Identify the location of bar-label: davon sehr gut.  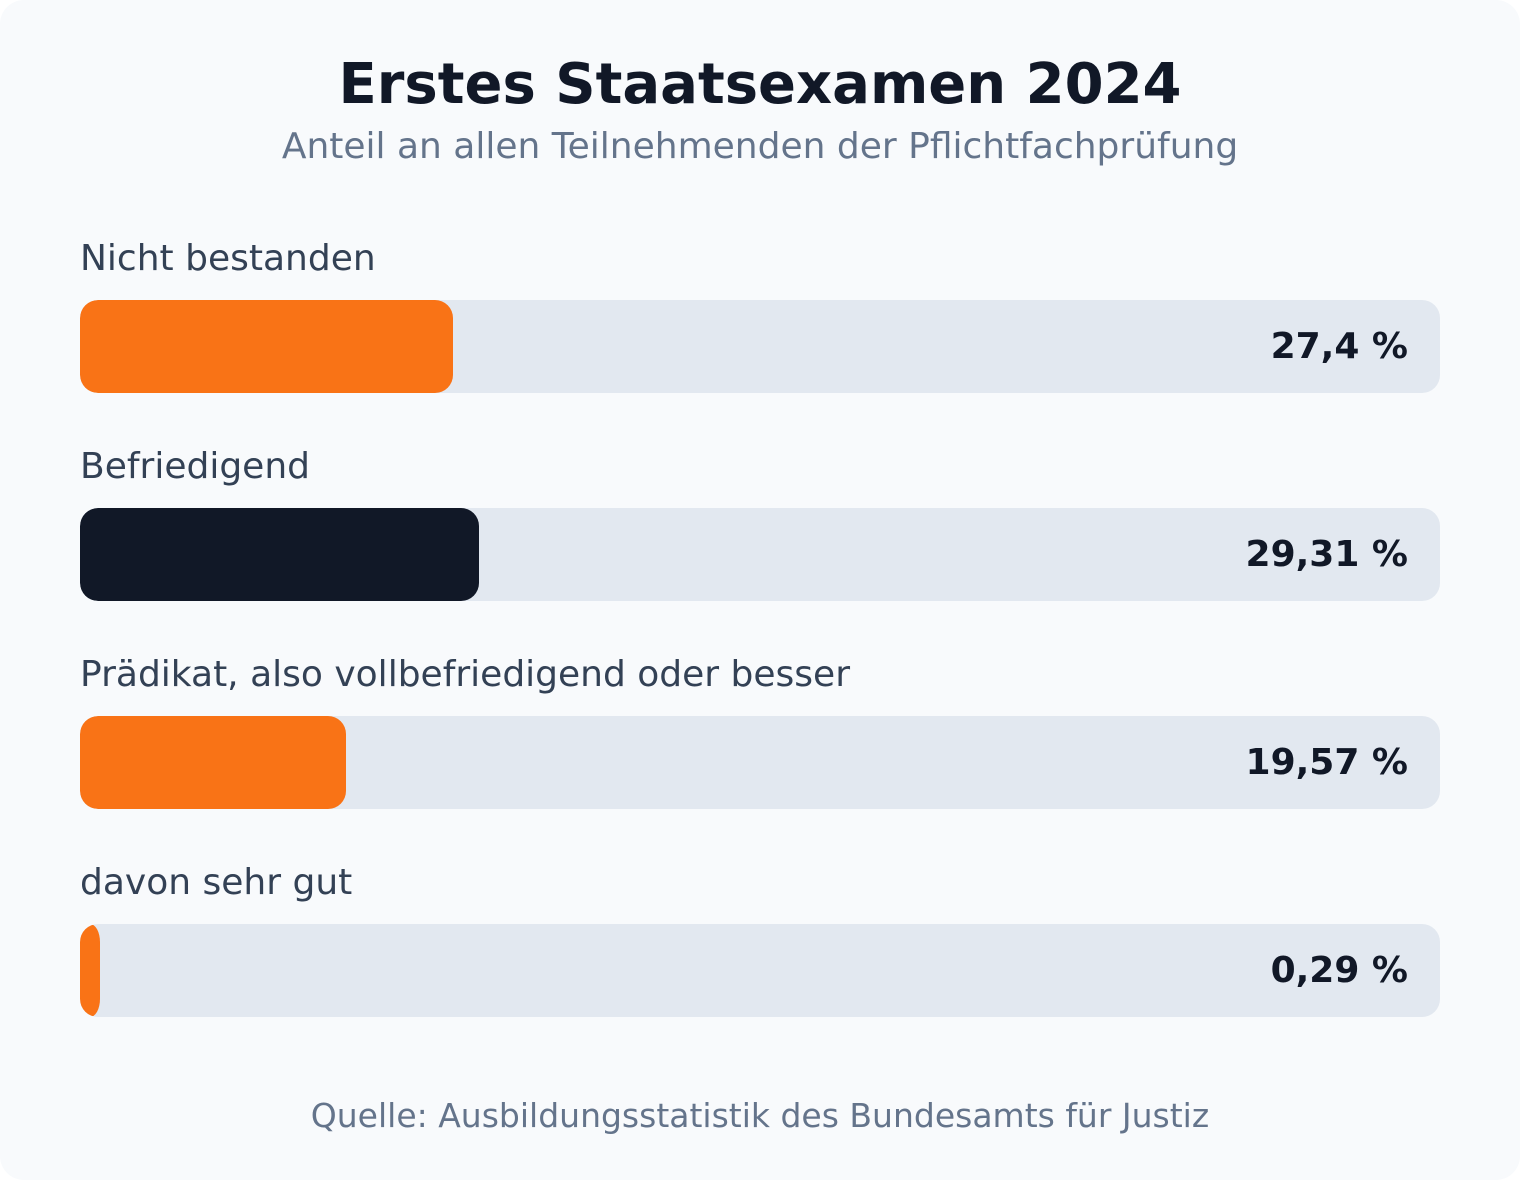
(216, 882).